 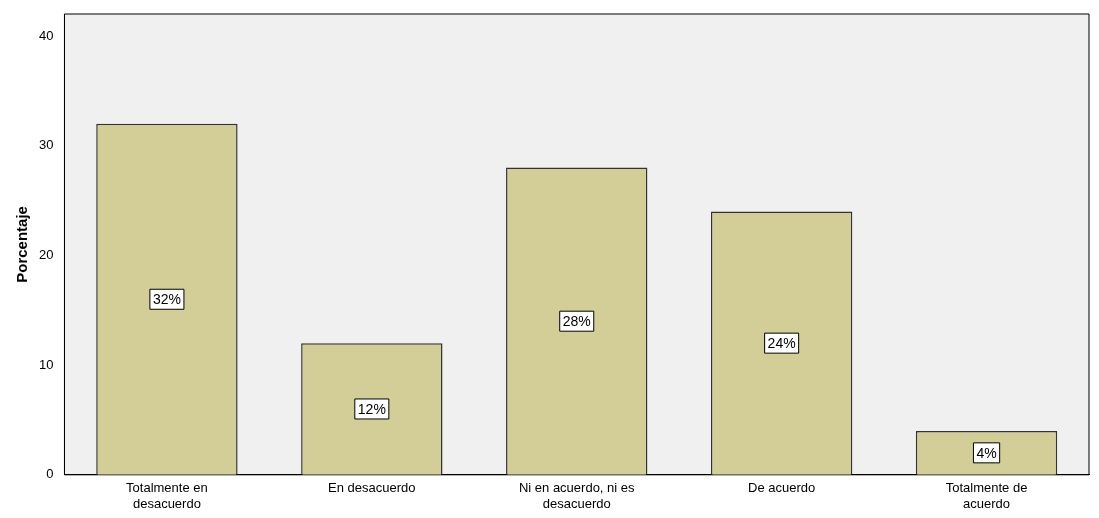 I want to click on data-label: 24%, so click(x=781, y=343).